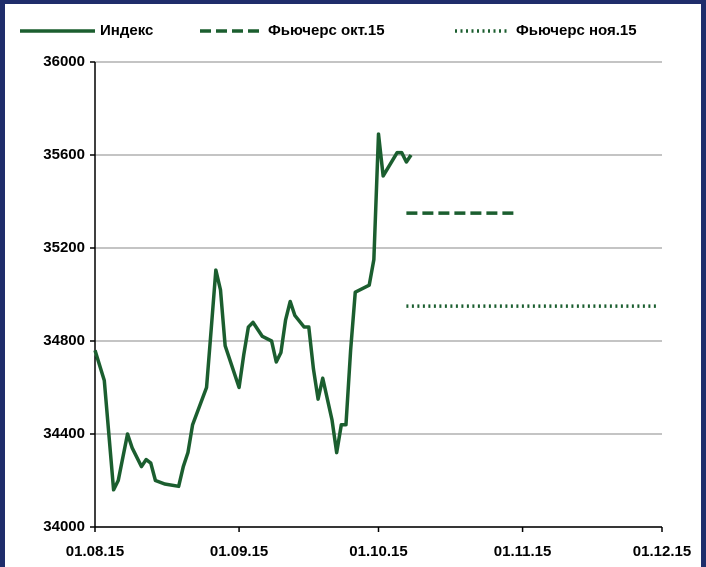 Image resolution: width=706 pixels, height=567 pixels. Describe the element at coordinates (95, 551) in the screenshot. I see `x-tick-label: 01.08.15` at that location.